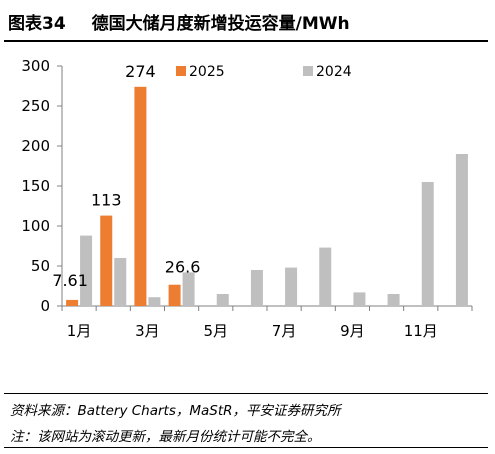  What do you see at coordinates (35, 146) in the screenshot?
I see `y-tick-label: 200` at bounding box center [35, 146].